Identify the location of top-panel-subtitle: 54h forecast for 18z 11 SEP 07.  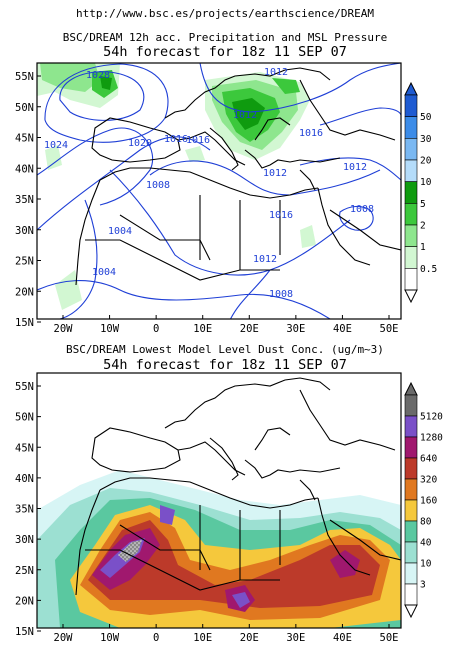
(225, 52).